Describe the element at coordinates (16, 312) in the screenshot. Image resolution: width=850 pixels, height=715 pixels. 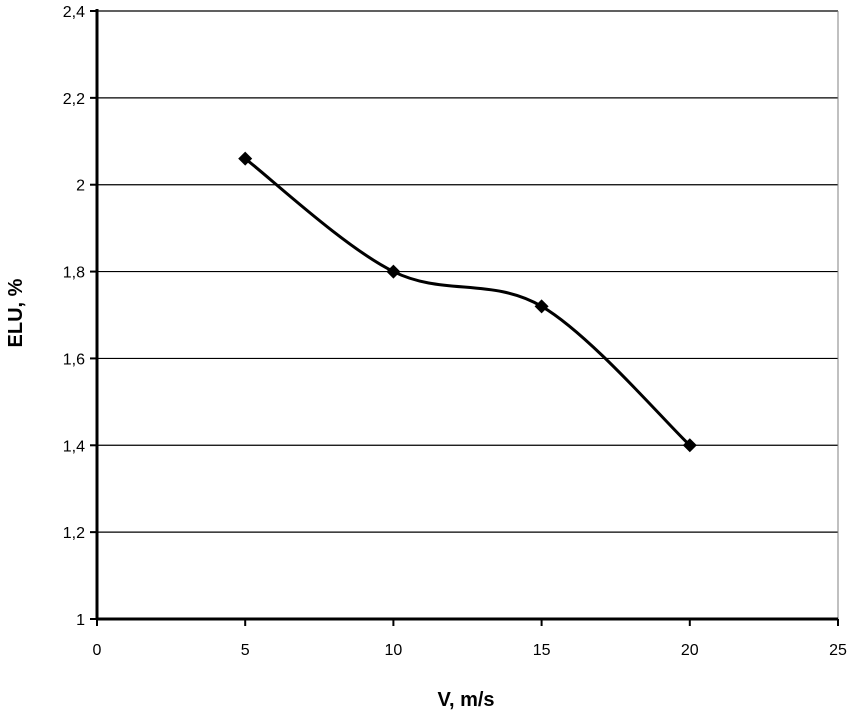
I see `y-axis-title: ELU, %` at that location.